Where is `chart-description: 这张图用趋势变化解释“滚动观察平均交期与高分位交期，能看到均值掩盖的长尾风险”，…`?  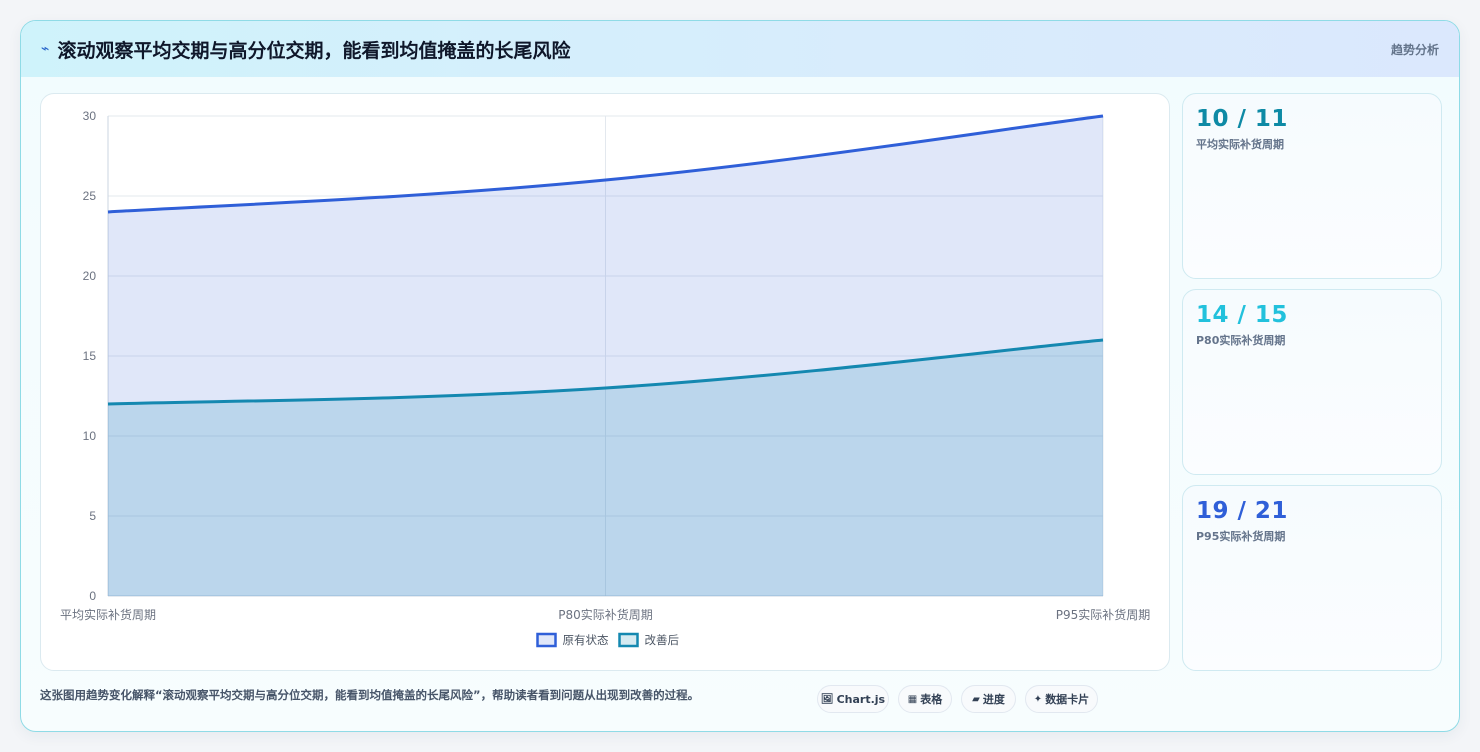 chart-description: 这张图用趋势变化解释“滚动观察平均交期与高分位交期，能看到均值掩盖的长尾风险”，… is located at coordinates (370, 695).